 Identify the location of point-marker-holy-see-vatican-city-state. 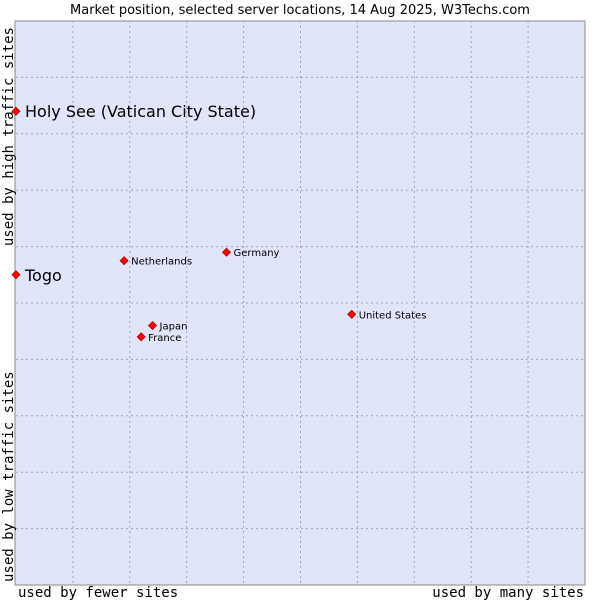
(16, 111).